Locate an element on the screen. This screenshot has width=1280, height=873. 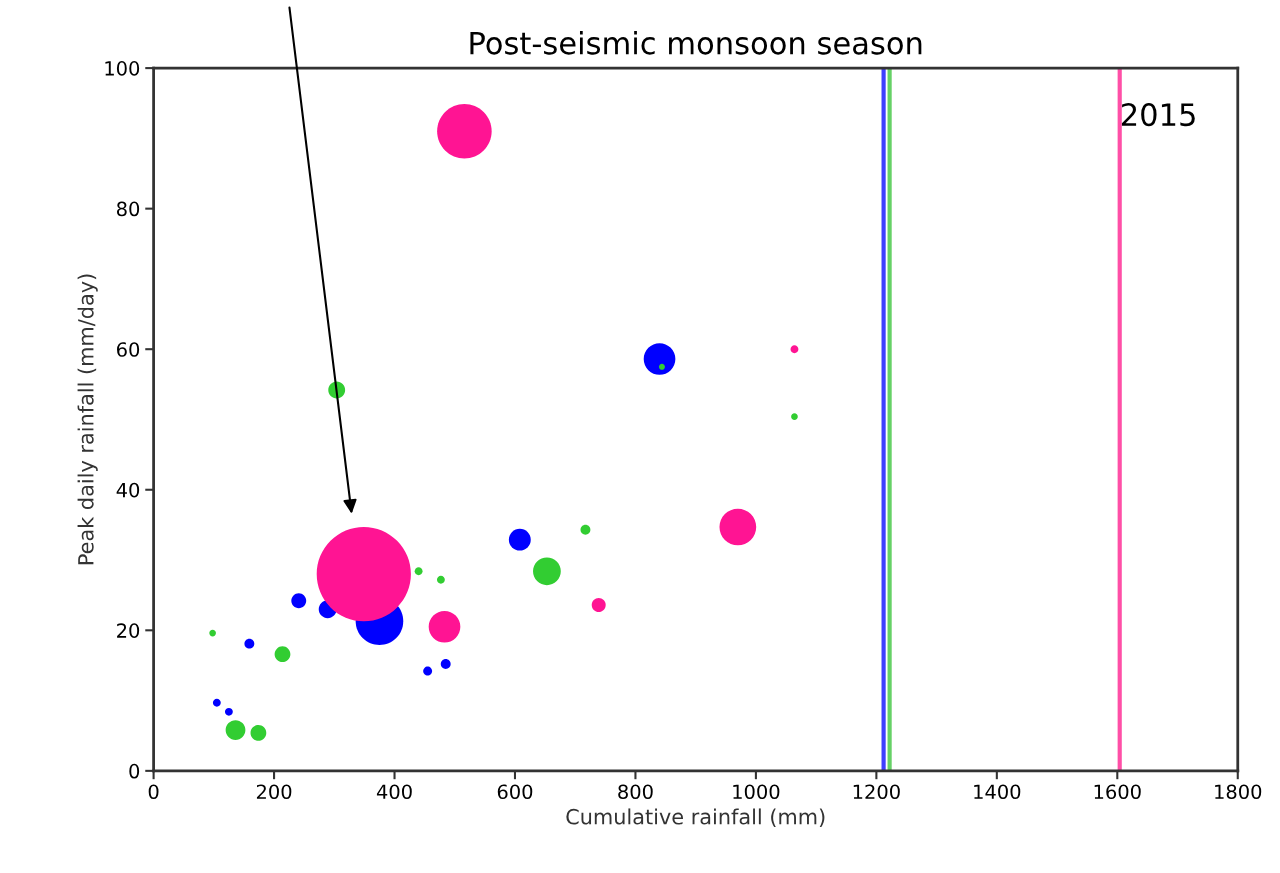
chart-title: Post-seismic monsoon season is located at coordinates (696, 42).